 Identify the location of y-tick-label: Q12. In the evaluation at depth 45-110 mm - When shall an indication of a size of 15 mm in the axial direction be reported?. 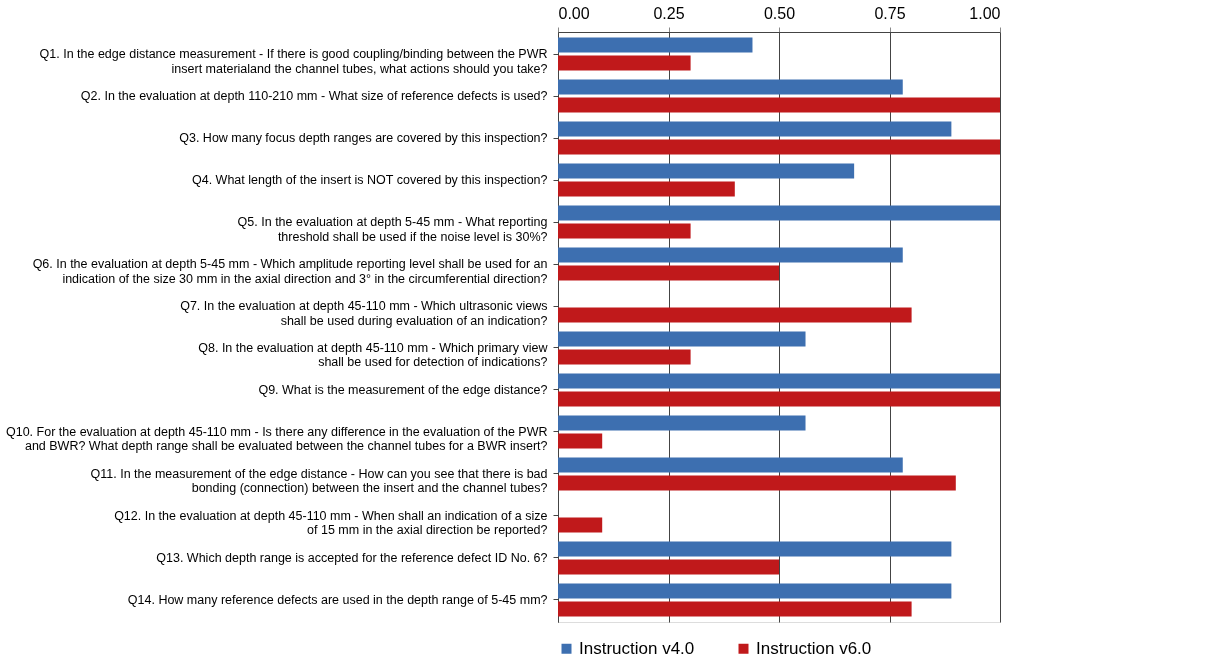
(331, 523).